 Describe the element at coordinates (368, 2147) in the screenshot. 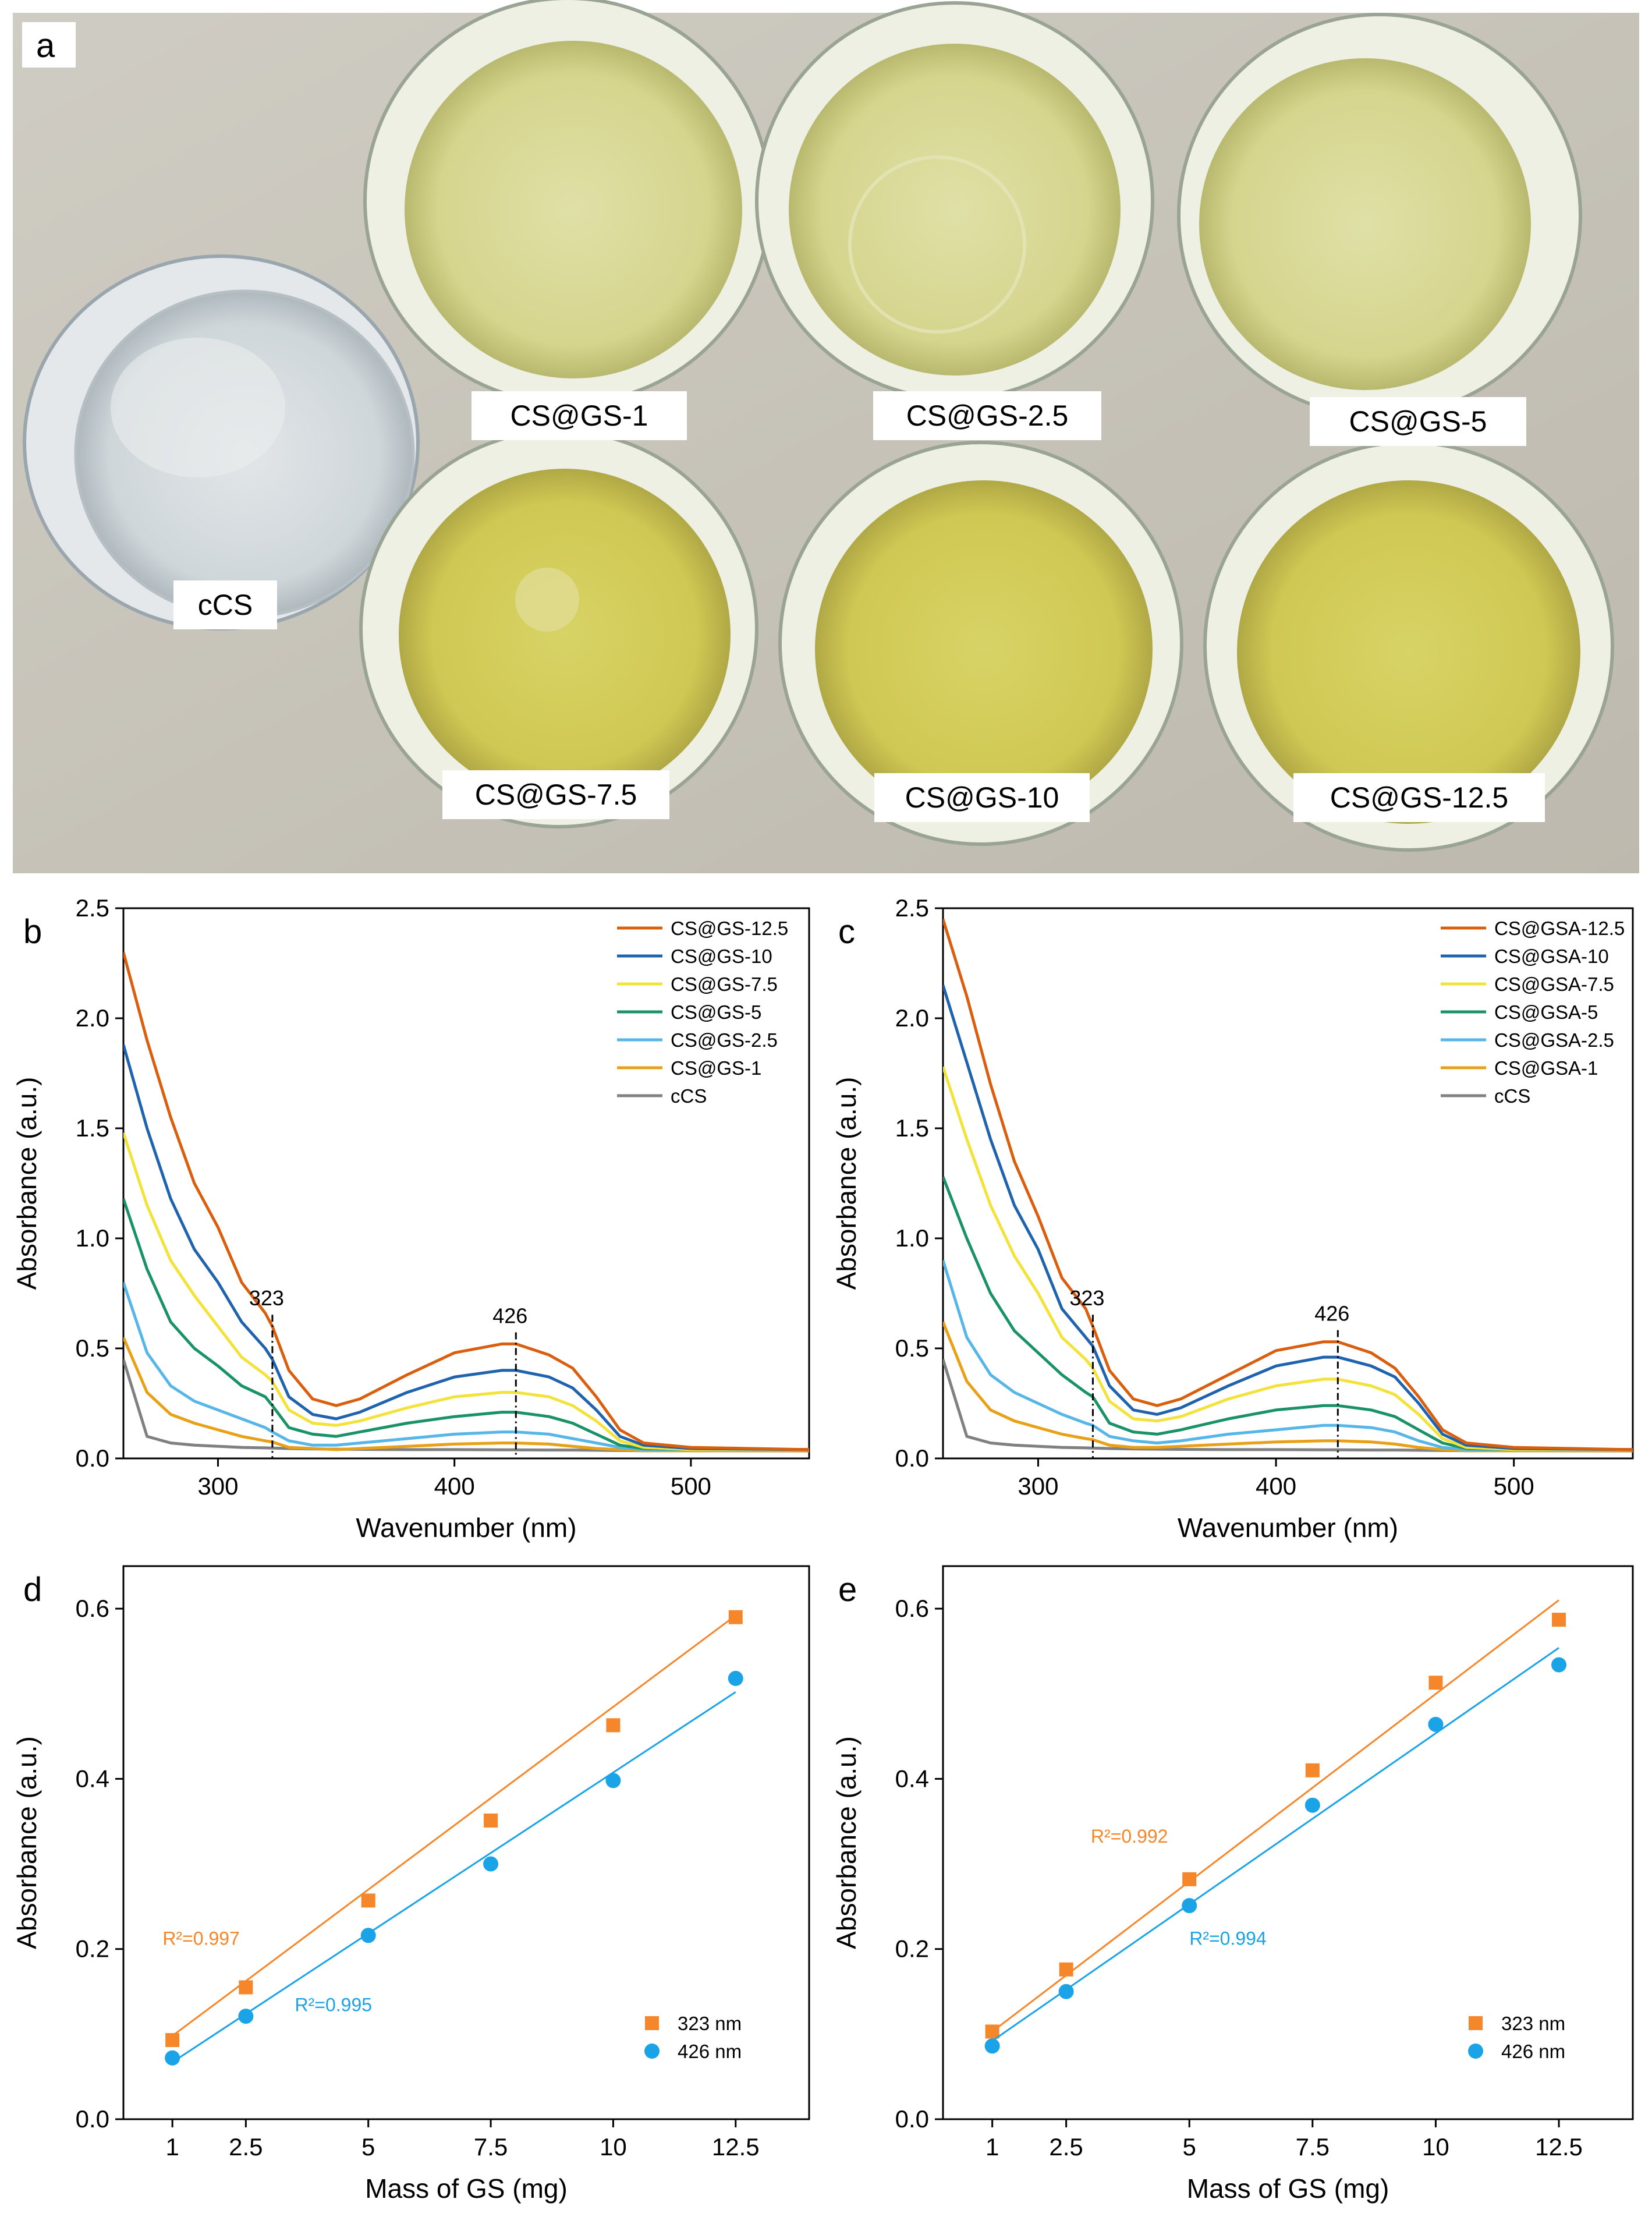

I see `x-tick-label: 5` at that location.